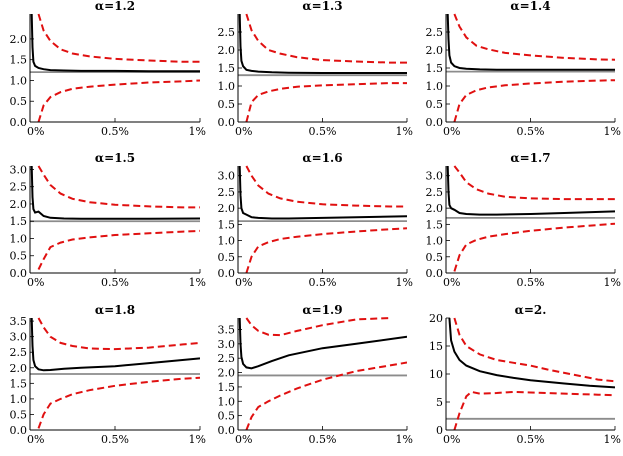 This screenshot has height=456, width=623. I want to click on panel-title: α=2., so click(531, 310).